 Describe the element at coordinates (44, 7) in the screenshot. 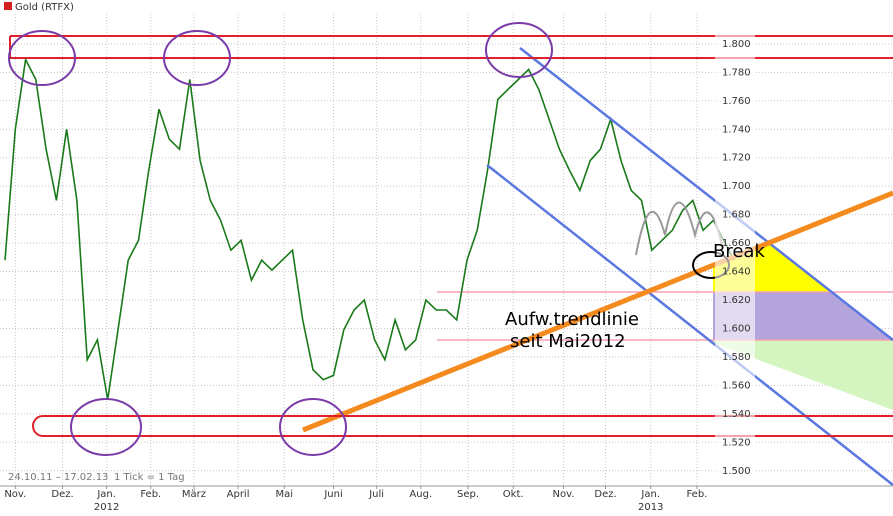

I see `chart-title: Gold (RTFX)` at that location.